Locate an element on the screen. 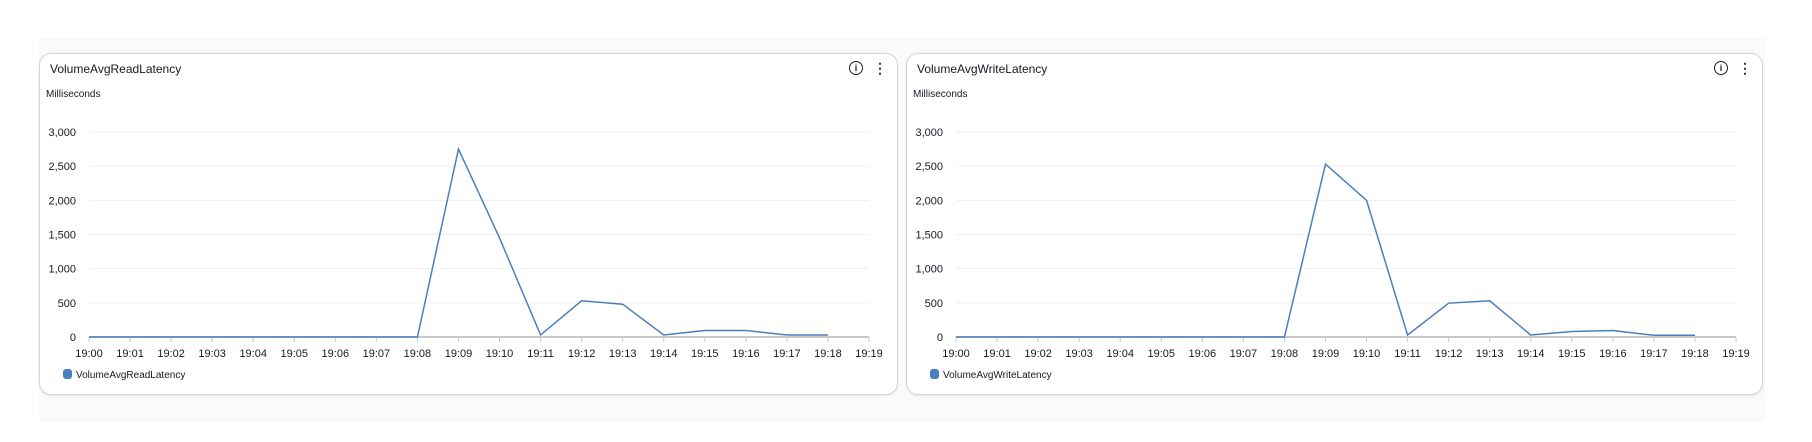 The height and width of the screenshot is (442, 1812). widget-title: VolumeAvgWriteLatency is located at coordinates (982, 69).